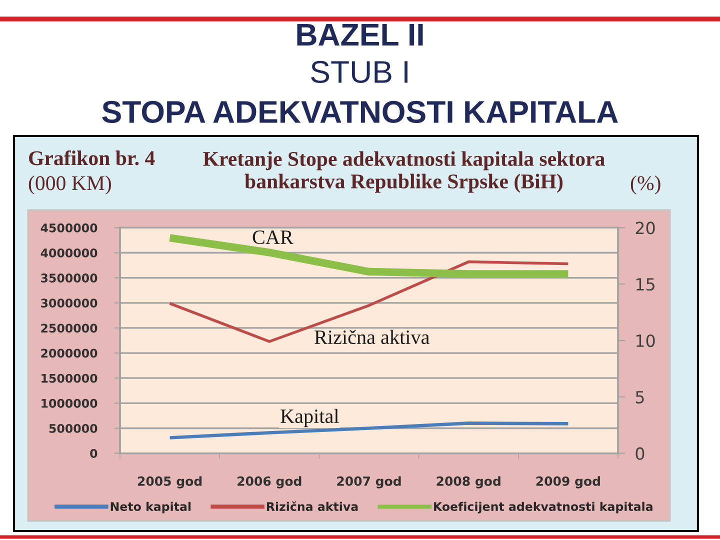  What do you see at coordinates (69, 328) in the screenshot?
I see `y-tick-label: 2500000` at bounding box center [69, 328].